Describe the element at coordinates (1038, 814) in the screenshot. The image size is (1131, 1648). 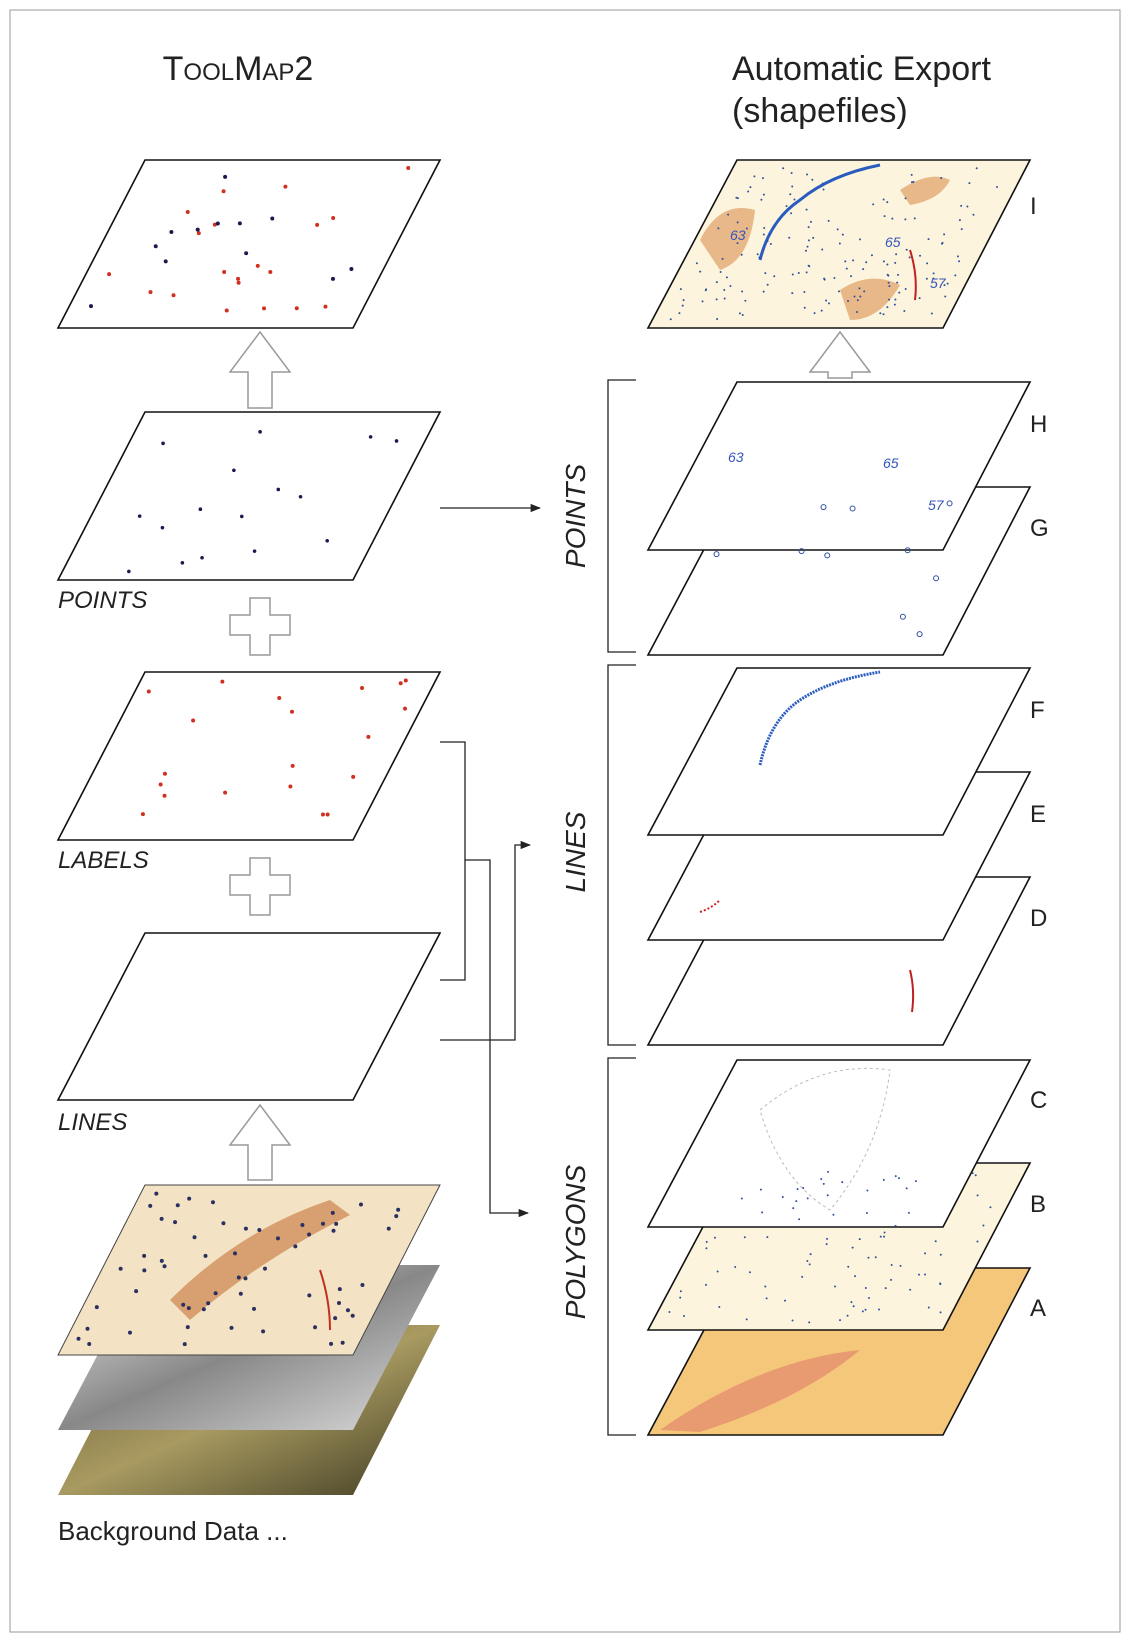
I see `layer-letter: E` at that location.